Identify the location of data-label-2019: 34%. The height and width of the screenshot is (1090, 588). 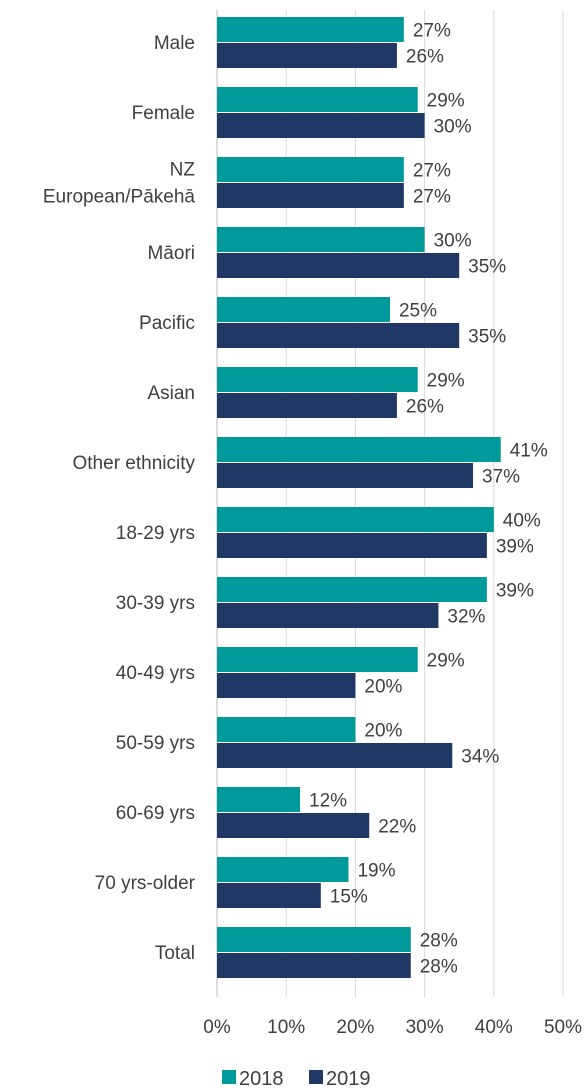
(480, 757).